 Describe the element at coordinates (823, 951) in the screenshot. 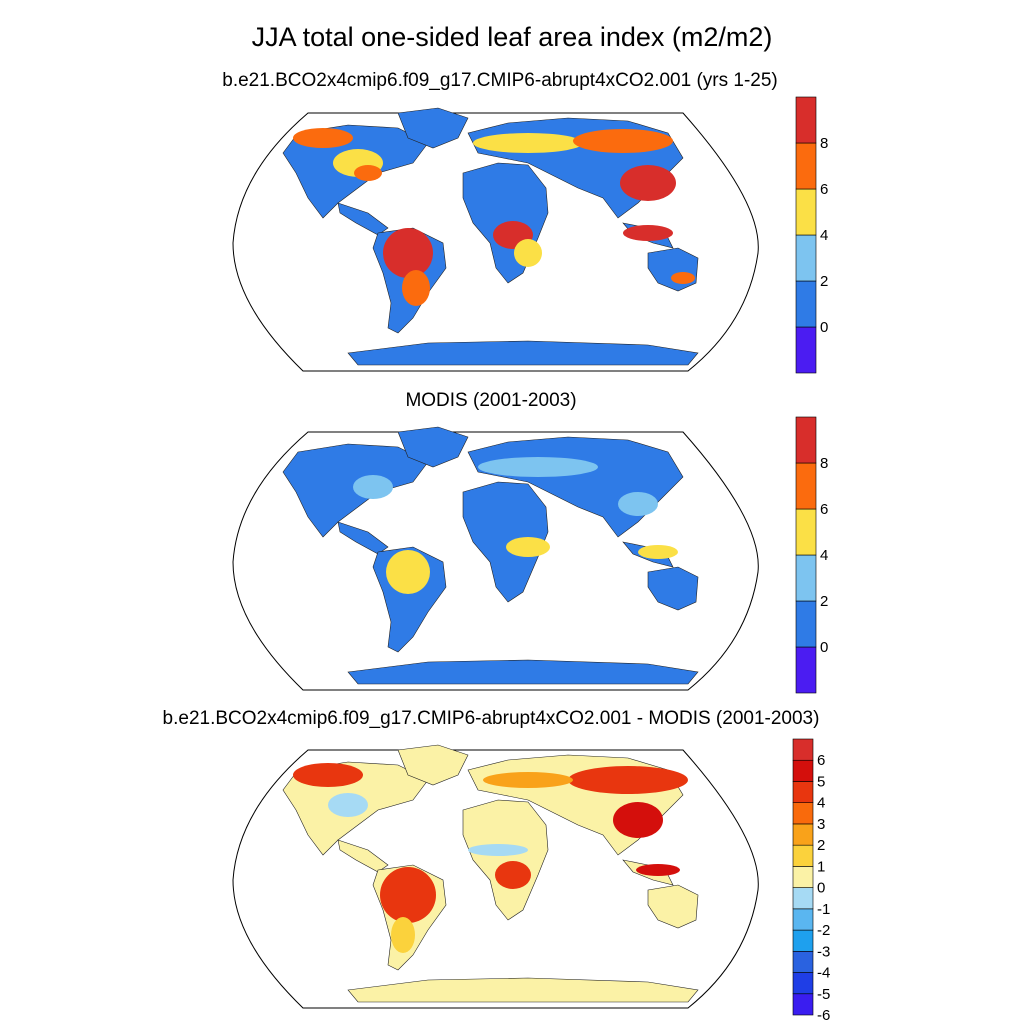

I see `colorbar-tick-label: -3` at that location.